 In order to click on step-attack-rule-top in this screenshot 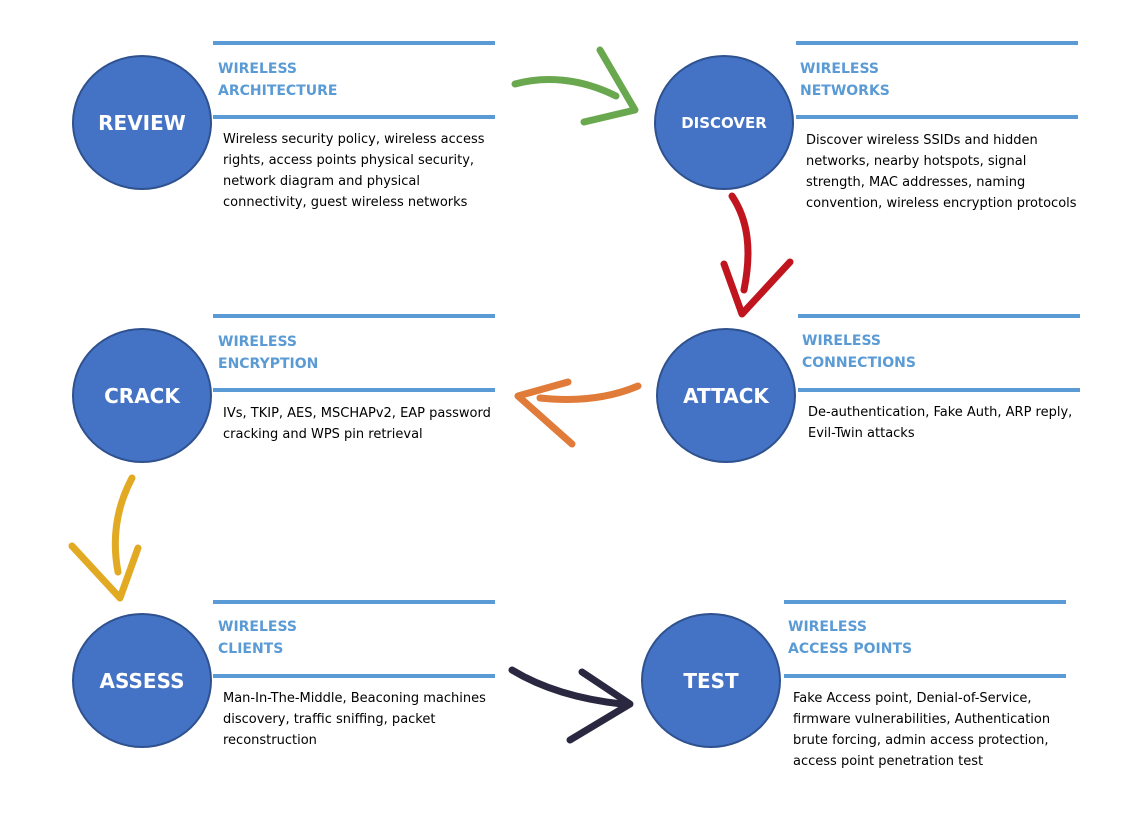, I will do `click(939, 316)`.